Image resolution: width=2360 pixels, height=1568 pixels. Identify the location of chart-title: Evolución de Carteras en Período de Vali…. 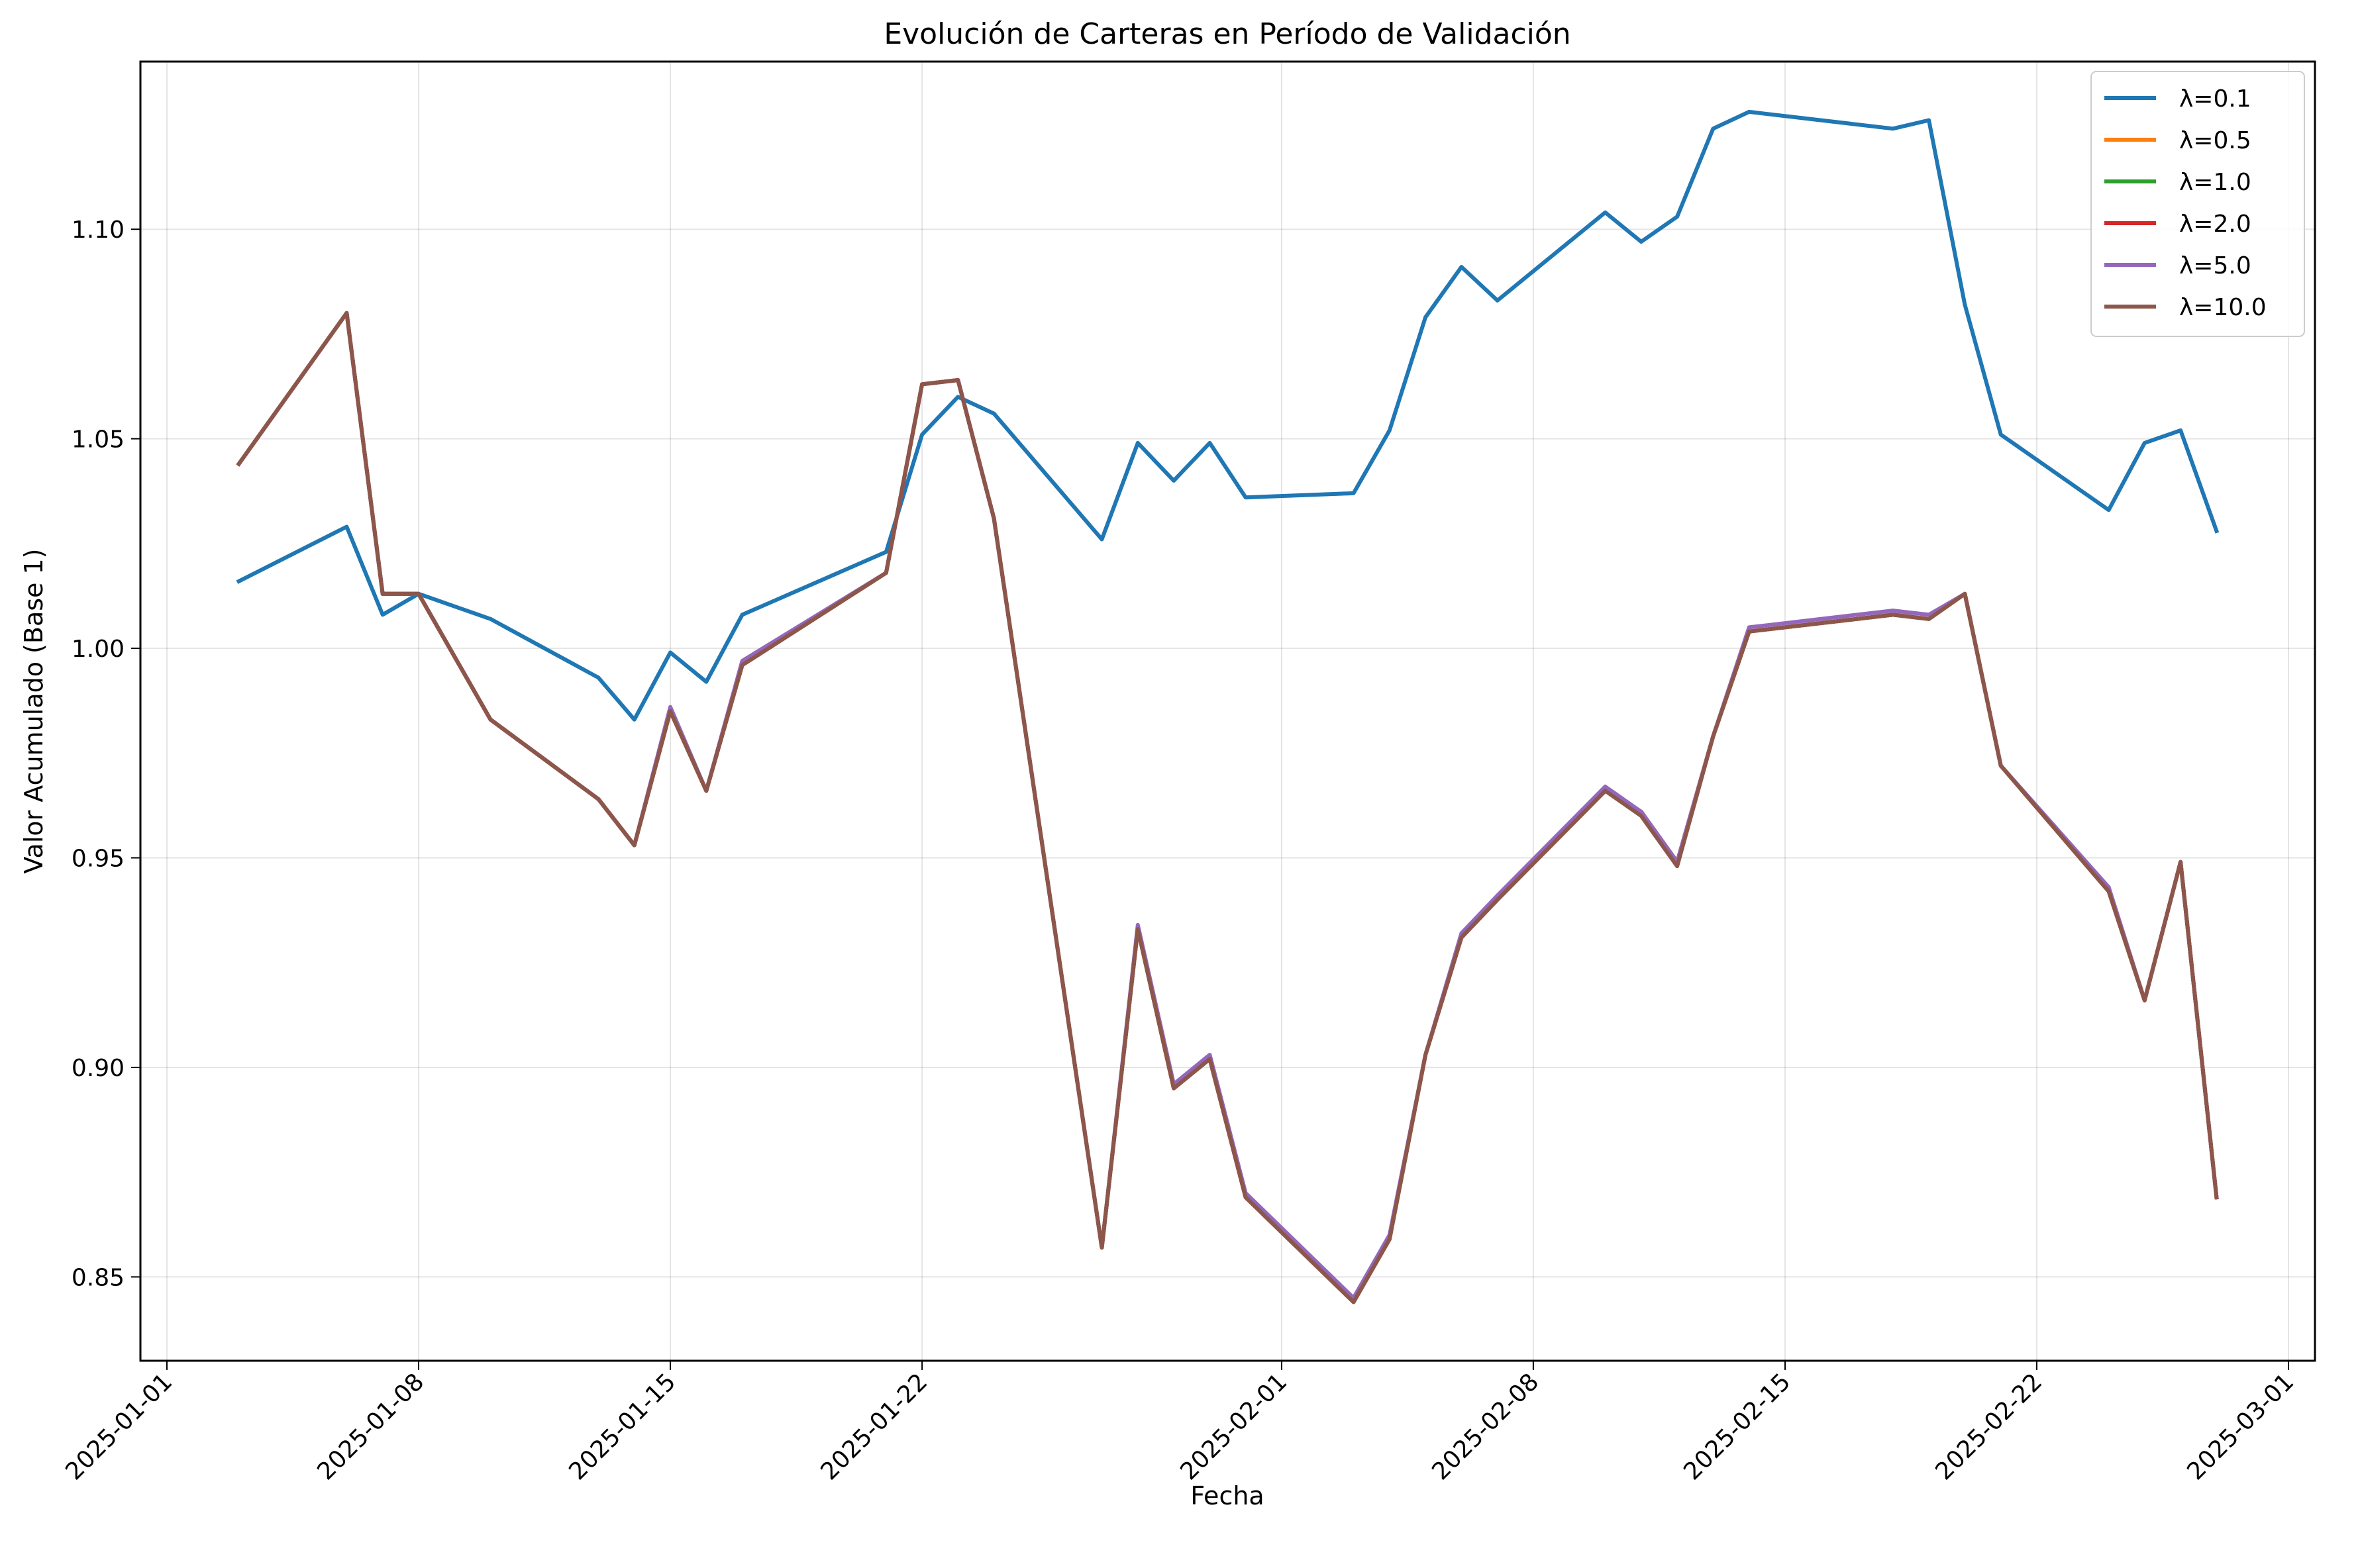
(1227, 34).